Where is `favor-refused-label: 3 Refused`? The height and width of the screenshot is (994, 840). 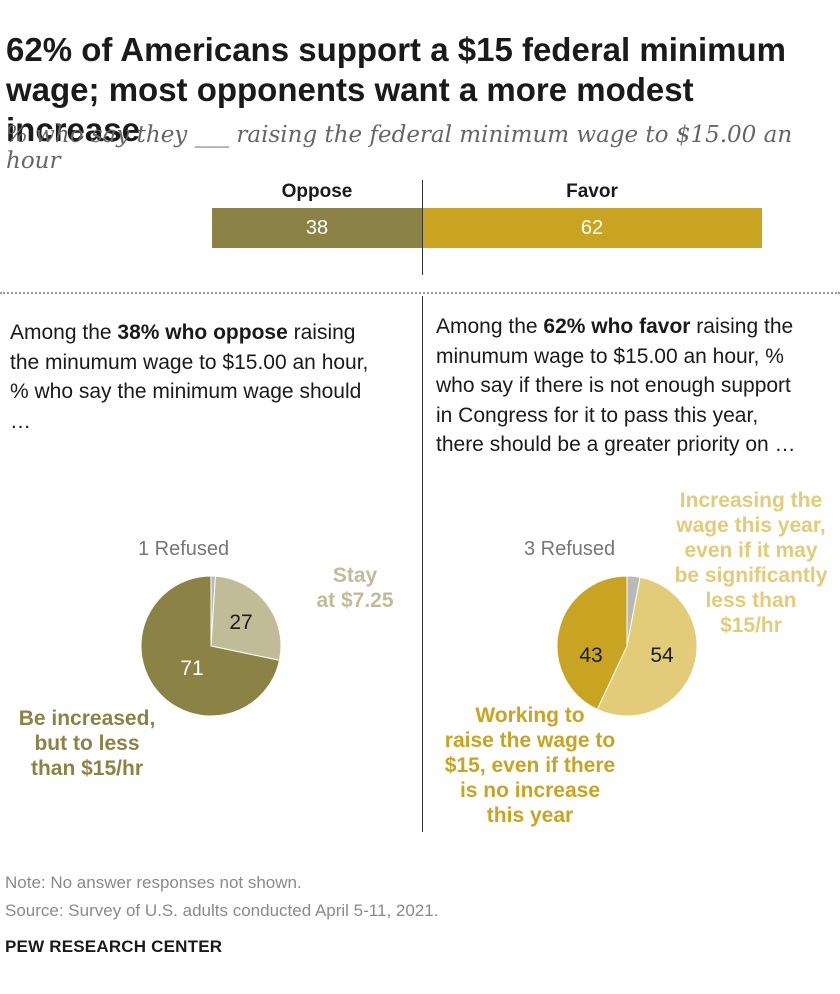
favor-refused-label: 3 Refused is located at coordinates (570, 549).